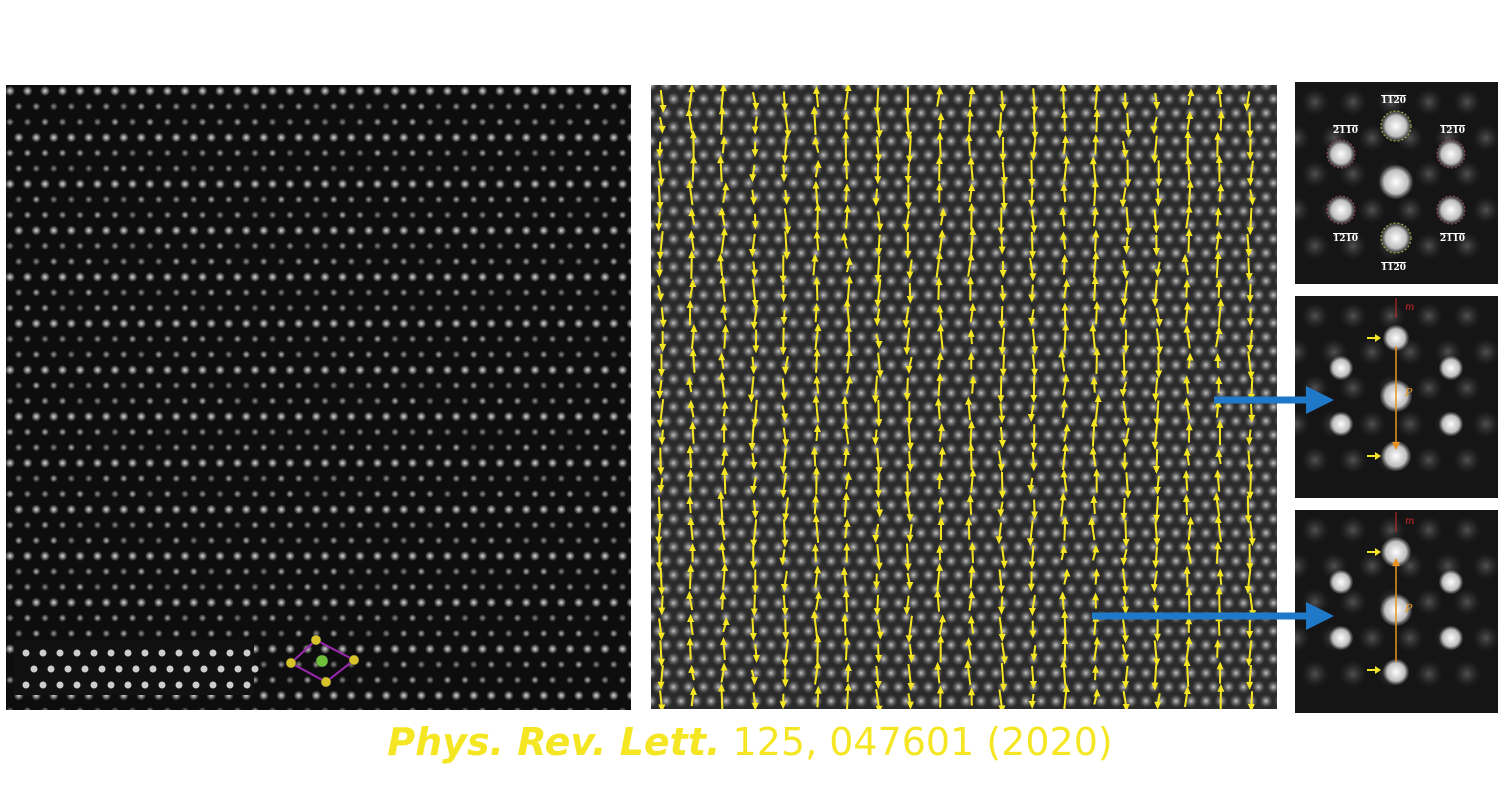  What do you see at coordinates (1346, 239) in the screenshot?
I see `index-lower-left: 1210` at bounding box center [1346, 239].